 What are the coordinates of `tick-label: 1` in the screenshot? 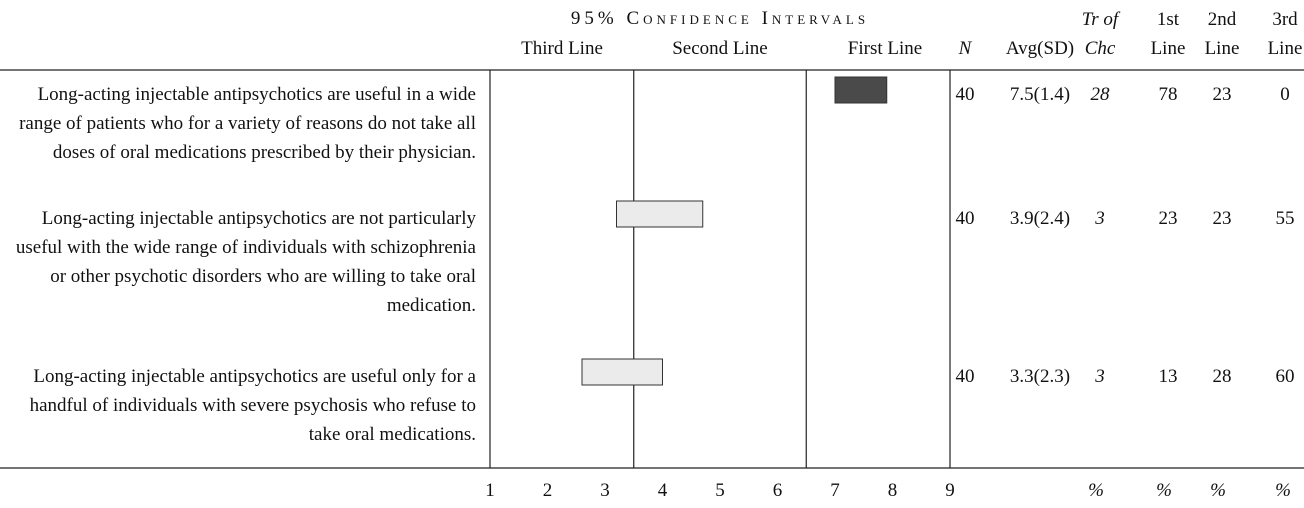 It's located at (490, 490).